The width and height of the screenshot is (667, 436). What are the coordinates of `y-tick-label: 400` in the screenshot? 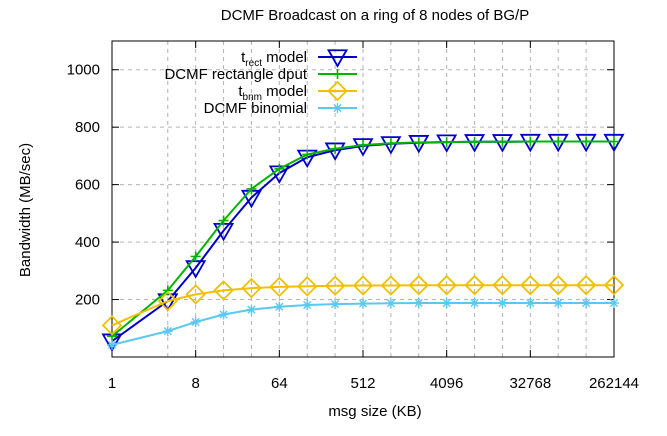 It's located at (87, 242).